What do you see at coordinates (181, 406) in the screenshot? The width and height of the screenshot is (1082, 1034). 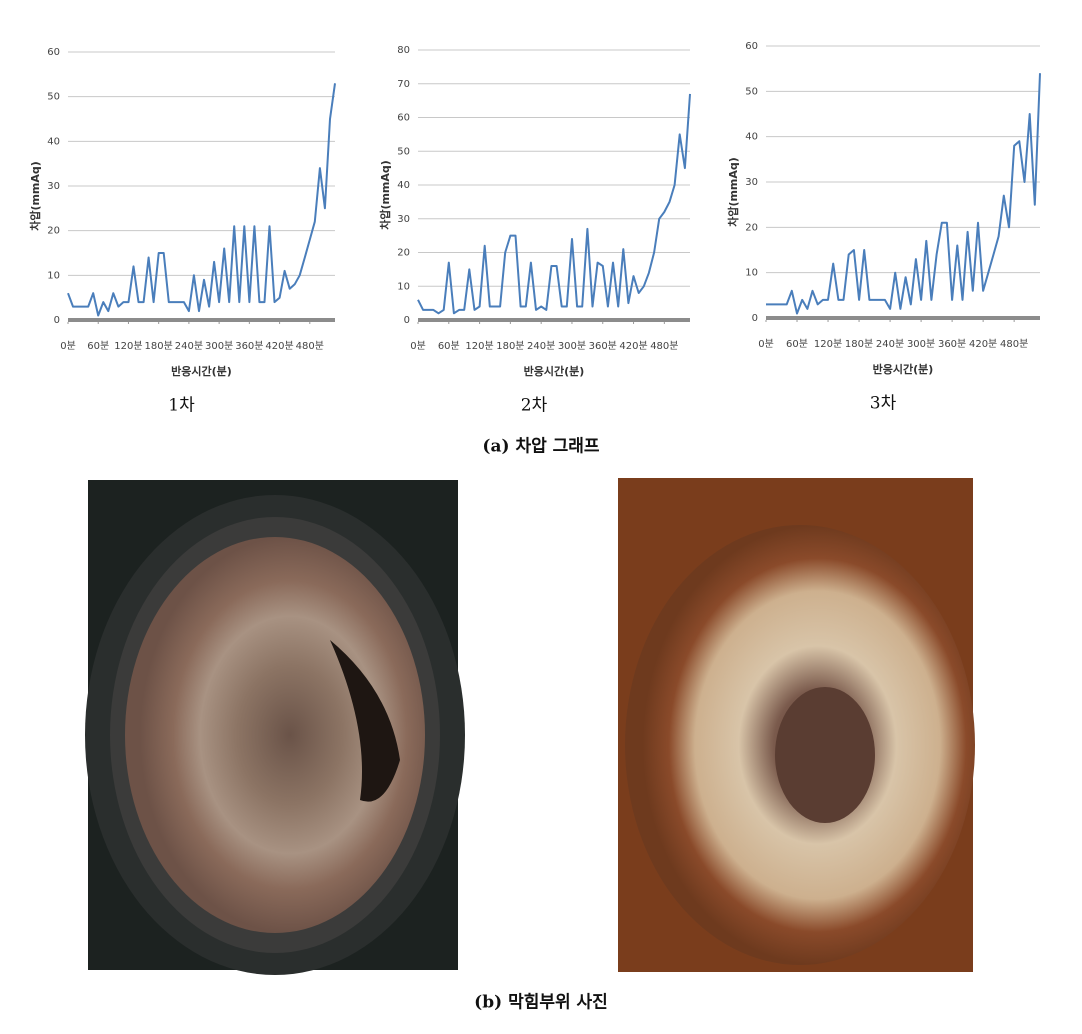 I see `panel-label: 1차` at bounding box center [181, 406].